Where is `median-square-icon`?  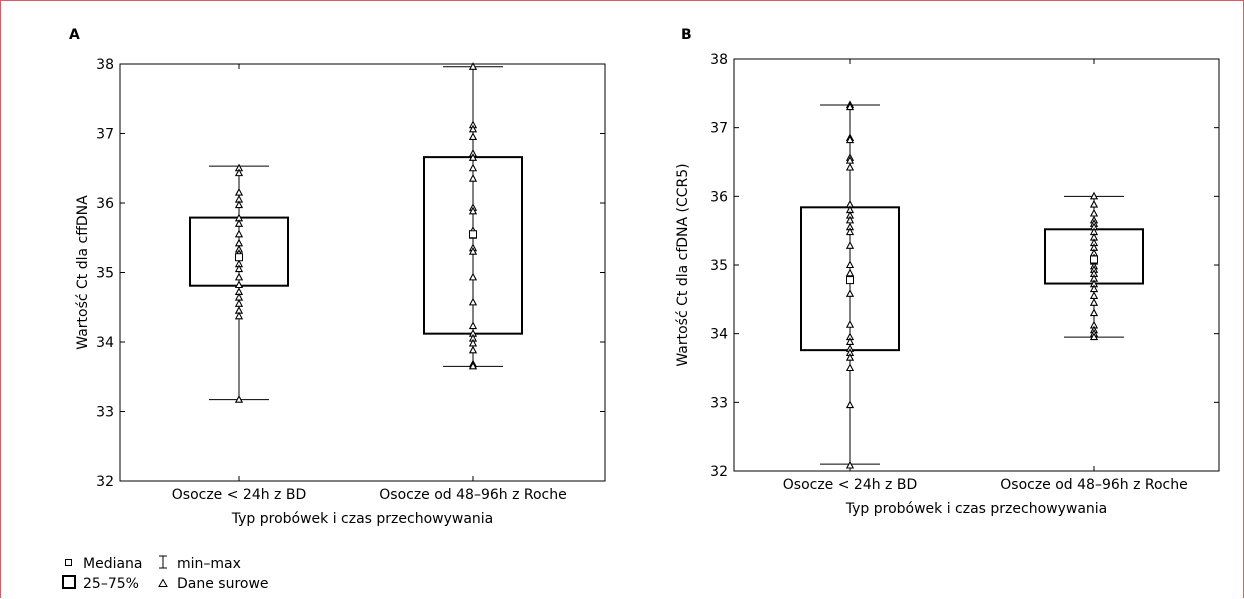
median-square-icon is located at coordinates (69, 564).